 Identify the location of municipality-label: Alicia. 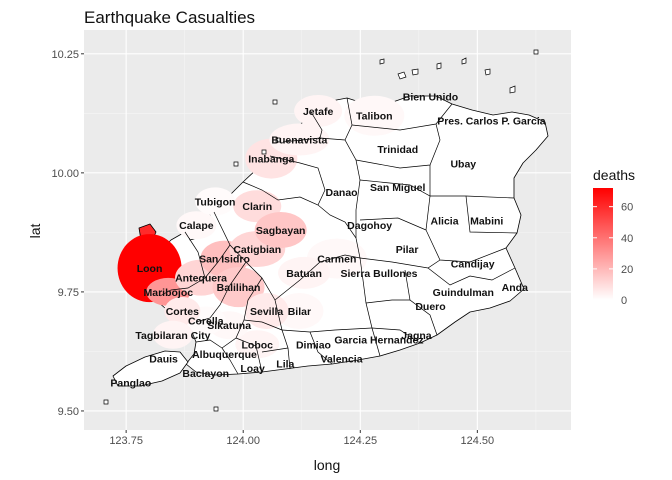
(445, 221).